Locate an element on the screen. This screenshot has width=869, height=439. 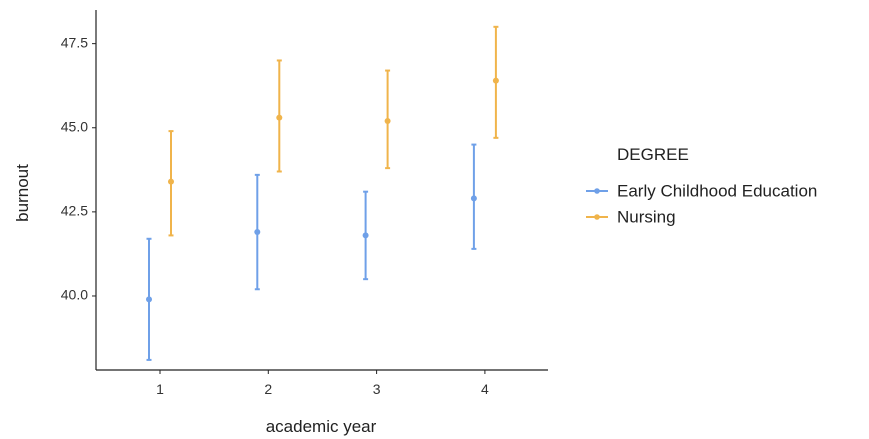
x-tick-label: 4 is located at coordinates (485, 389).